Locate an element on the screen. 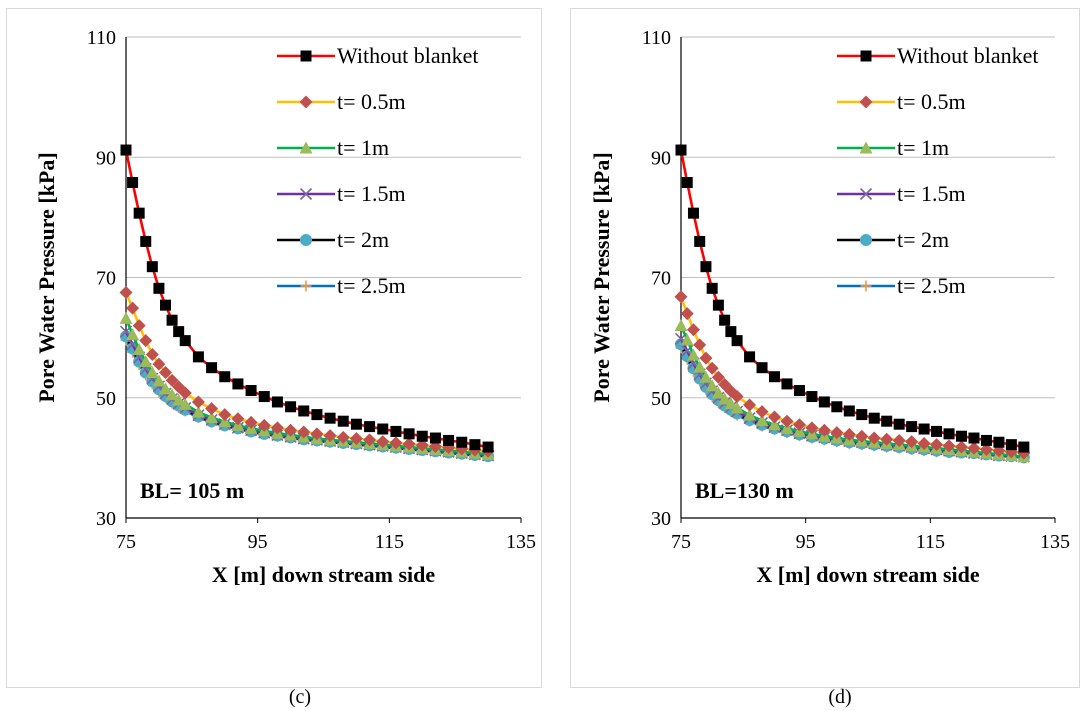 The image size is (1086, 711). x-tick-label-c-2: 115 is located at coordinates (389, 542).